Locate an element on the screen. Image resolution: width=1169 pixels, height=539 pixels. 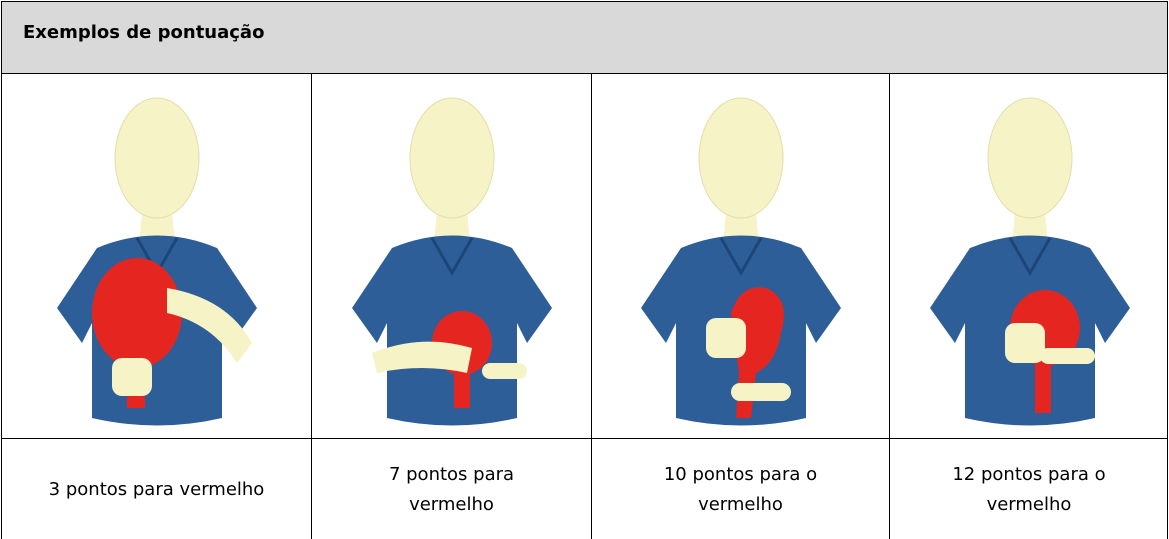
caption: 7 pontos para vermelho is located at coordinates (451, 489).